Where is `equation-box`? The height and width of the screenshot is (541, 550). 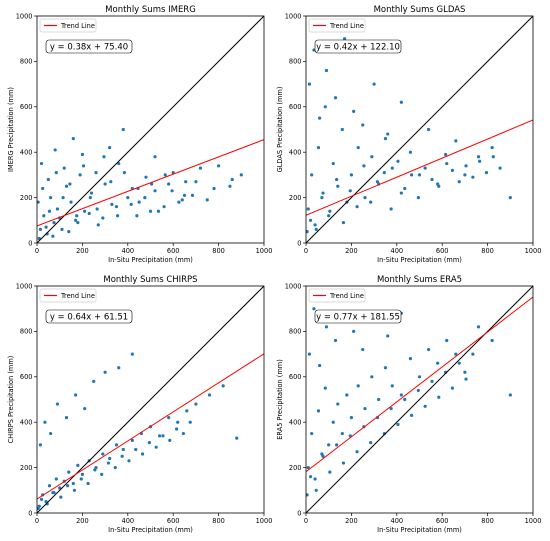 equation-box is located at coordinates (358, 46).